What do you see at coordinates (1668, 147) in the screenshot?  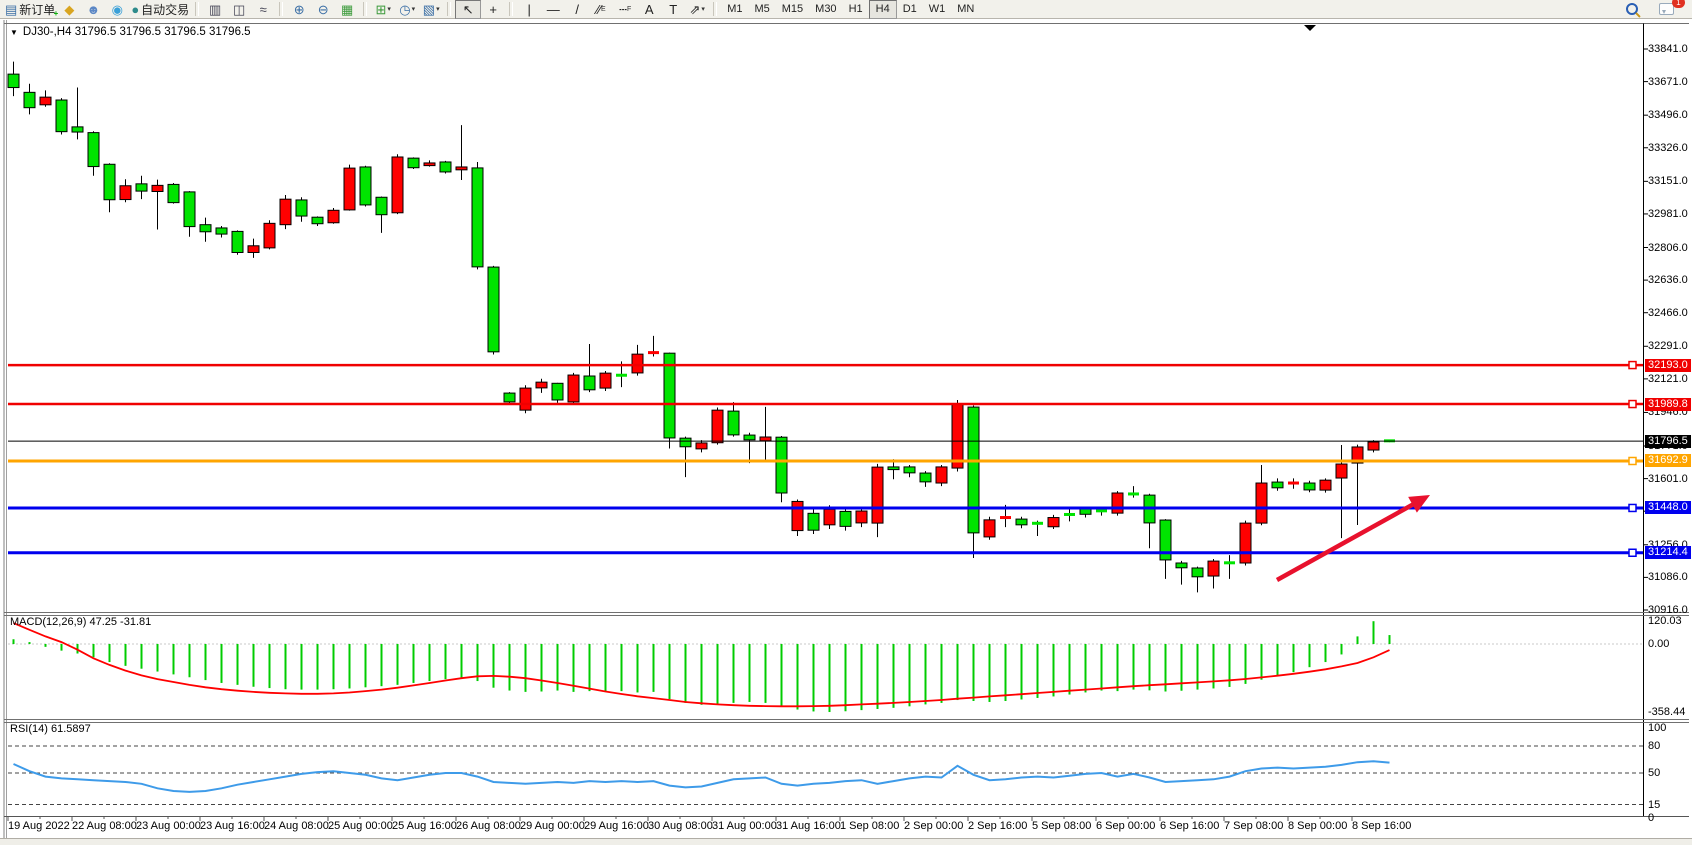 I see `price-axis-label: 33326.0` at bounding box center [1668, 147].